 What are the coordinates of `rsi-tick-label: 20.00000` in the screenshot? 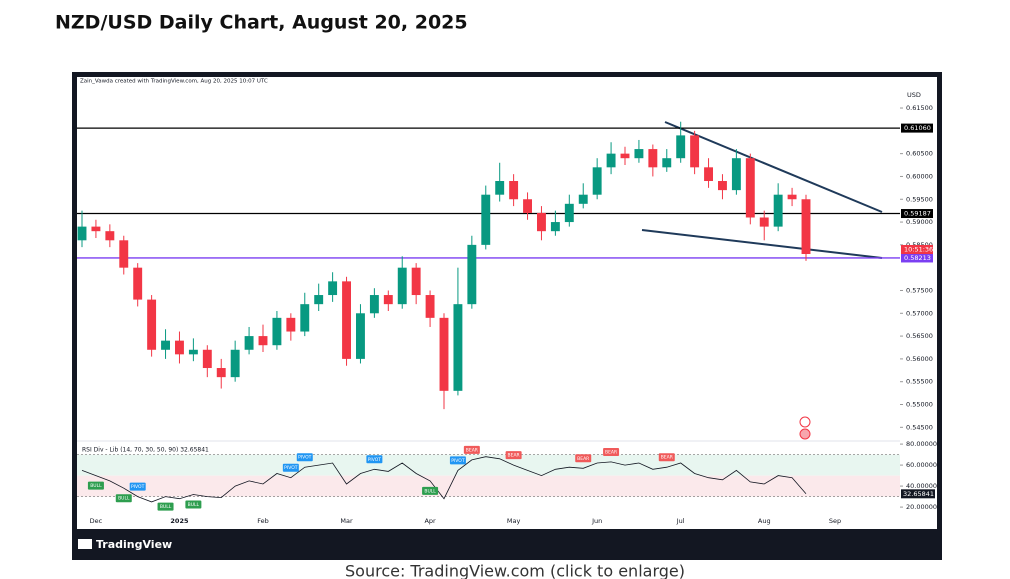 It's located at (921, 507).